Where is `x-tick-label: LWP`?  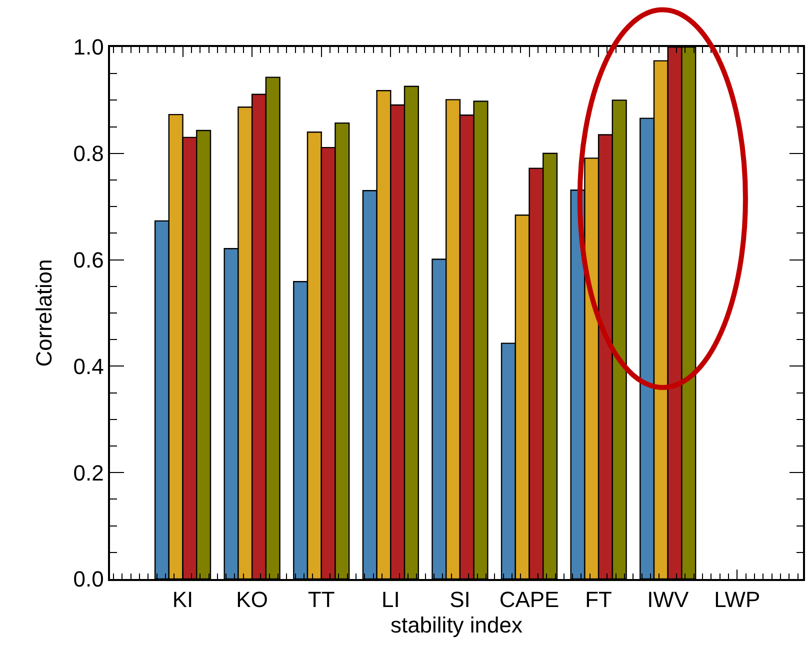 x-tick-label: LWP is located at coordinates (737, 599).